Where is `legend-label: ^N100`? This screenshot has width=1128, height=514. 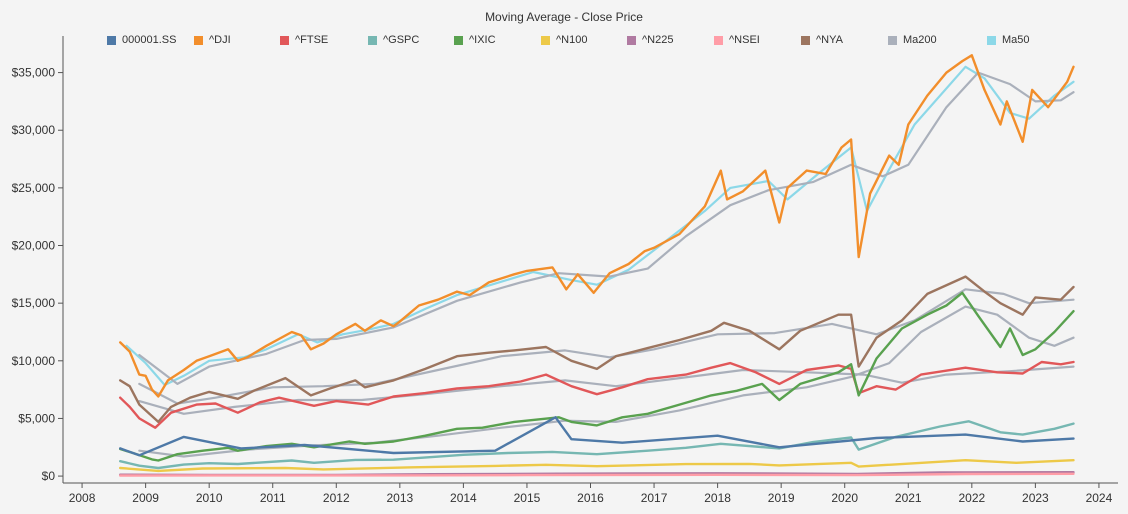 legend-label: ^N100 is located at coordinates (572, 40).